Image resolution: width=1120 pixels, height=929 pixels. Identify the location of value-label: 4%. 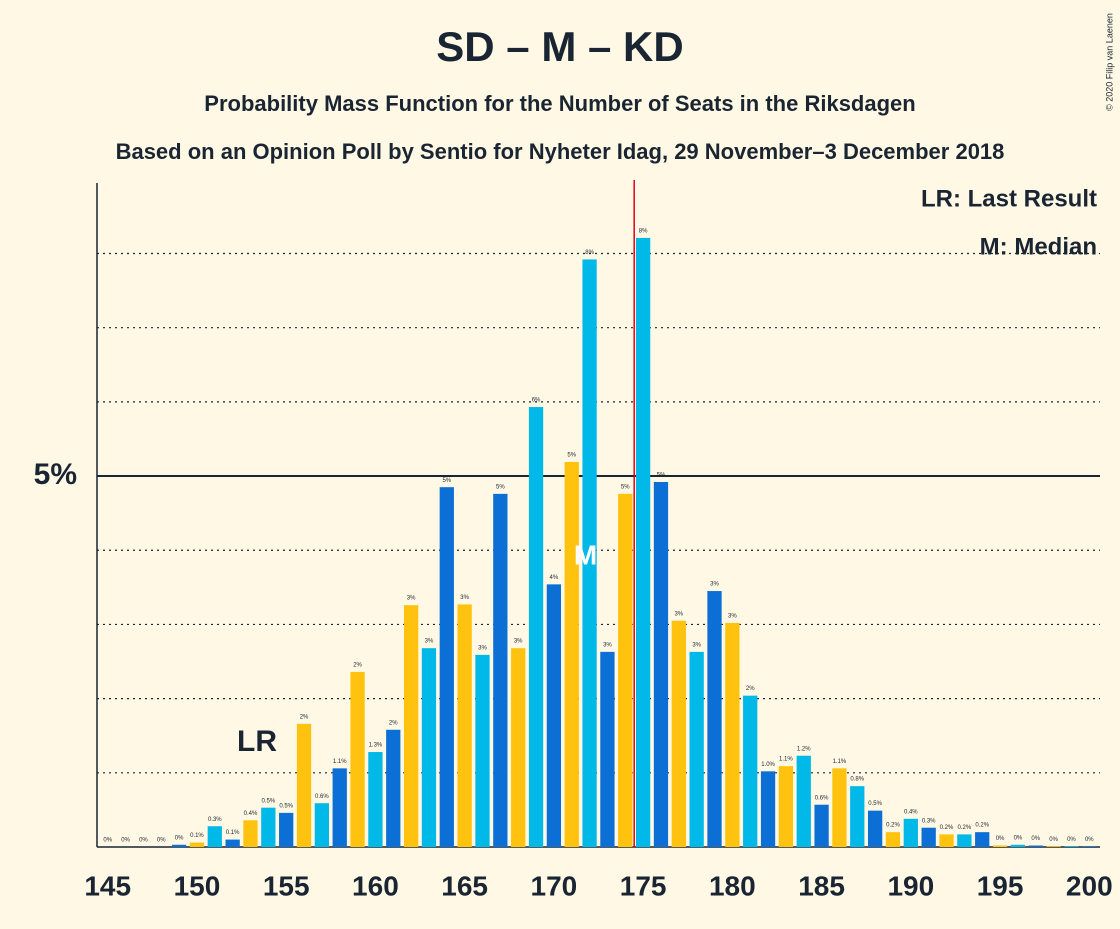
(554, 578).